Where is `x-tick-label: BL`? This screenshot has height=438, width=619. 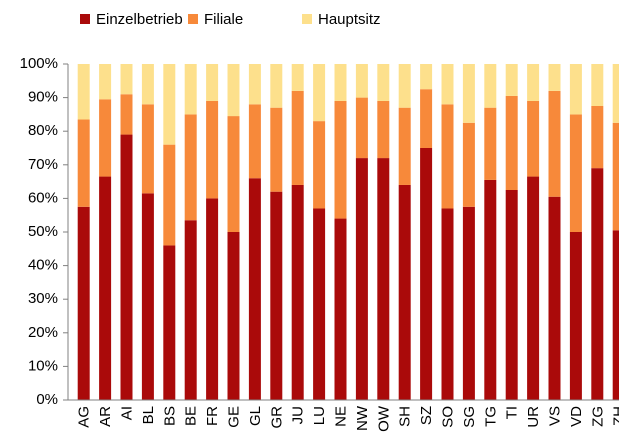
x-tick-label: BL is located at coordinates (148, 415).